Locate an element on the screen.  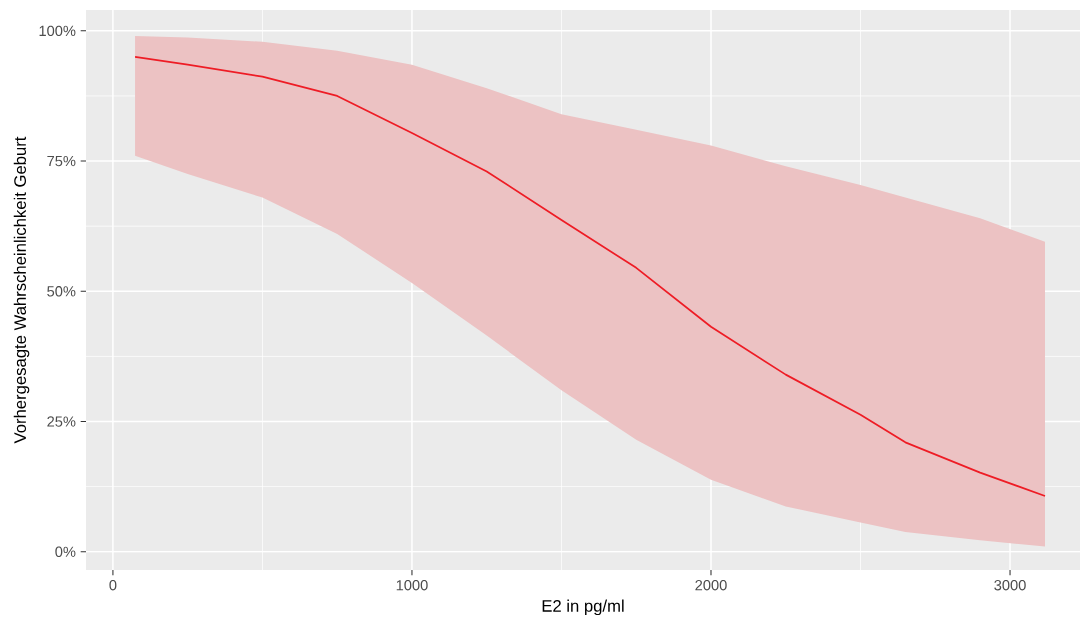
x-axis-title: E2 in pg/ml is located at coordinates (583, 607).